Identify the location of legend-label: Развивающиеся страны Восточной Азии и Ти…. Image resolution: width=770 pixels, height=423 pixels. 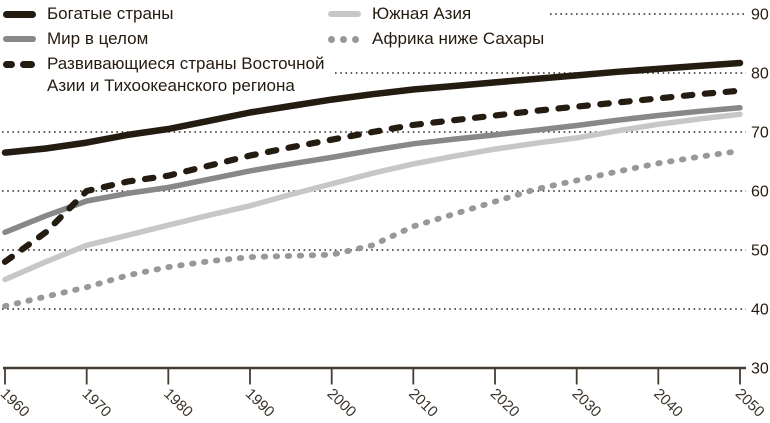
(186, 74).